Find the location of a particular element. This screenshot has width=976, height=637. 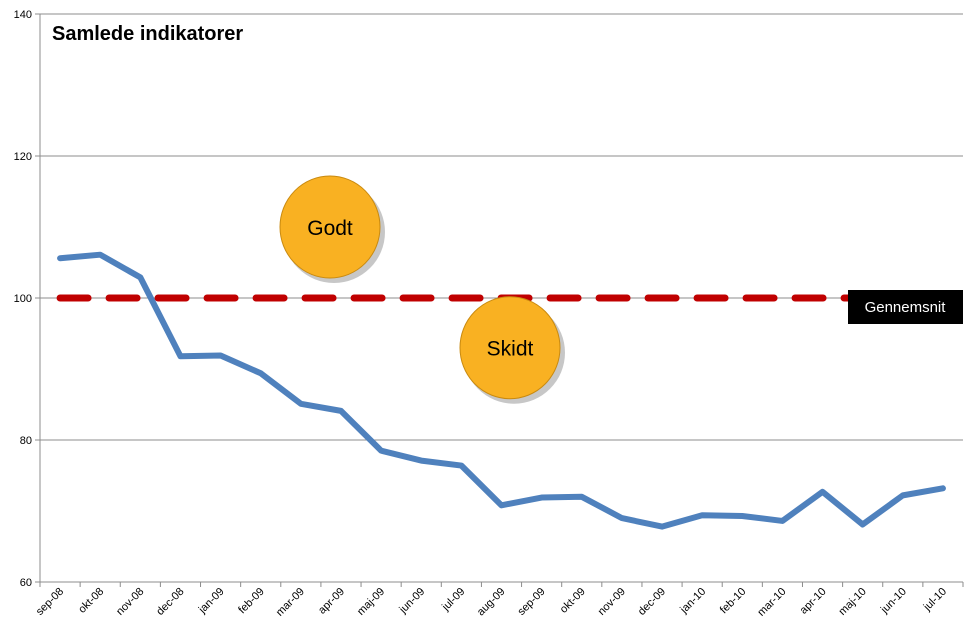

x-tick-label-jul-10: jul-10 is located at coordinates (935, 600).